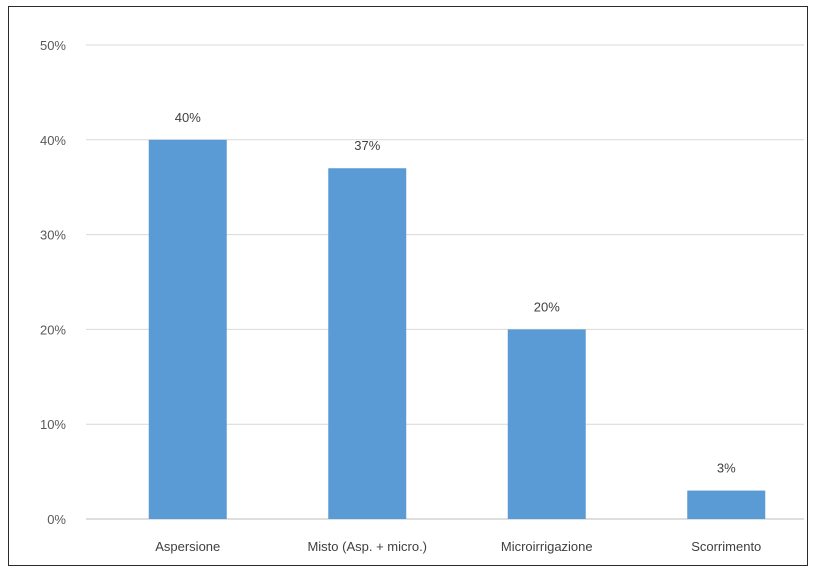 Image resolution: width=816 pixels, height=572 pixels. I want to click on y-axis-tick-labels: 0% 10% 20% 30% 40% 50%, so click(53, 282).